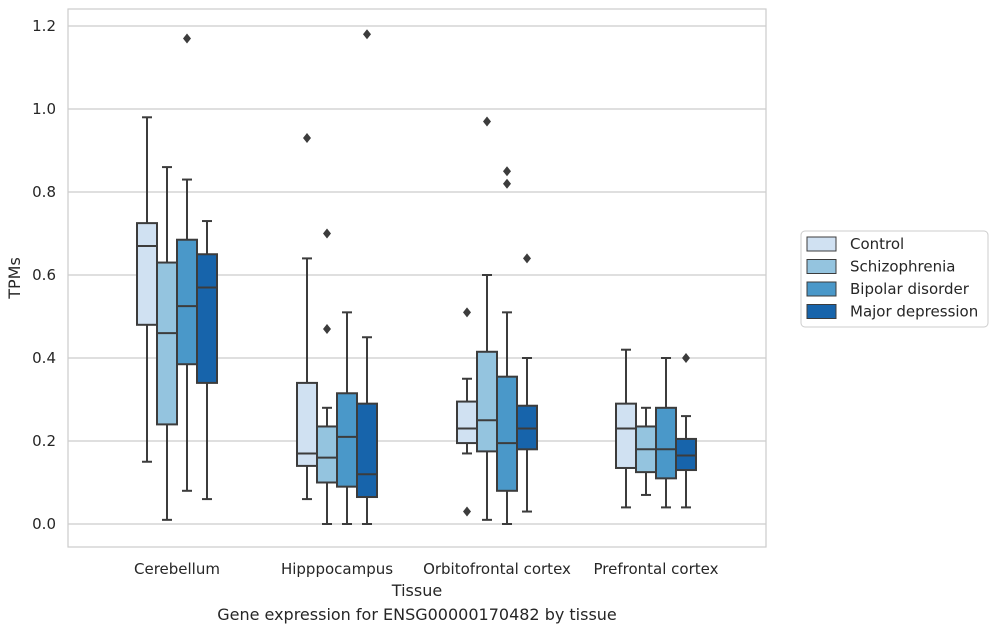 The image size is (997, 634). What do you see at coordinates (910, 289) in the screenshot?
I see `legend-label: Bipolar disorder` at bounding box center [910, 289].